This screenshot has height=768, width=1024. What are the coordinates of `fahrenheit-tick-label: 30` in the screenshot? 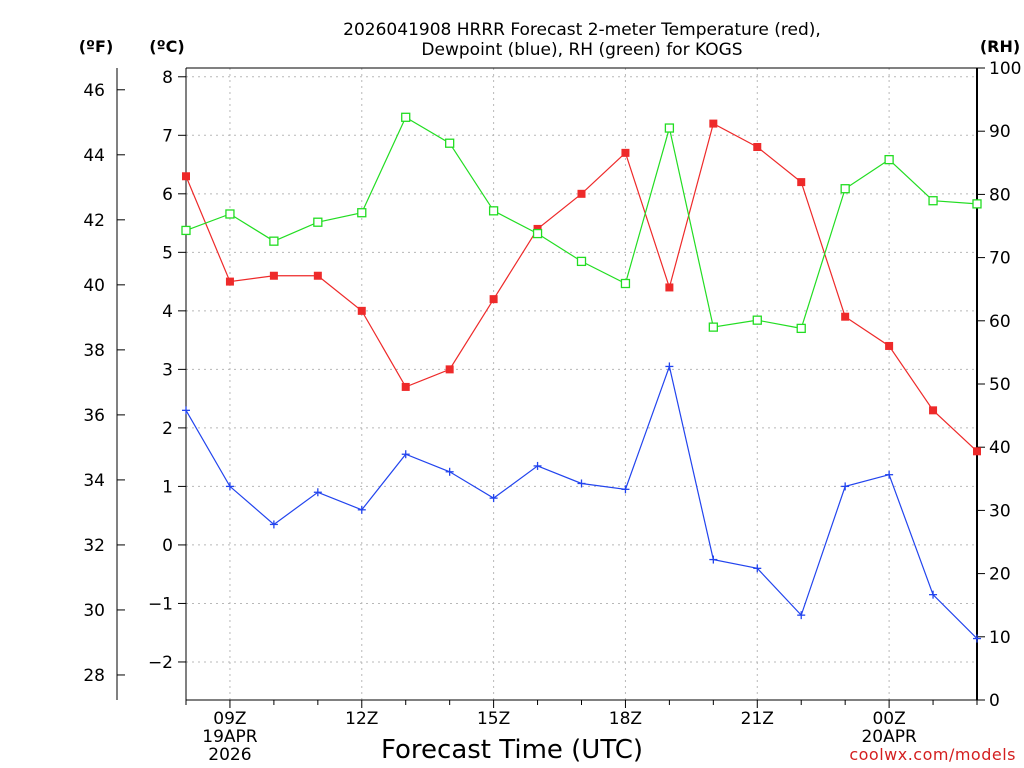 It's located at (94, 611).